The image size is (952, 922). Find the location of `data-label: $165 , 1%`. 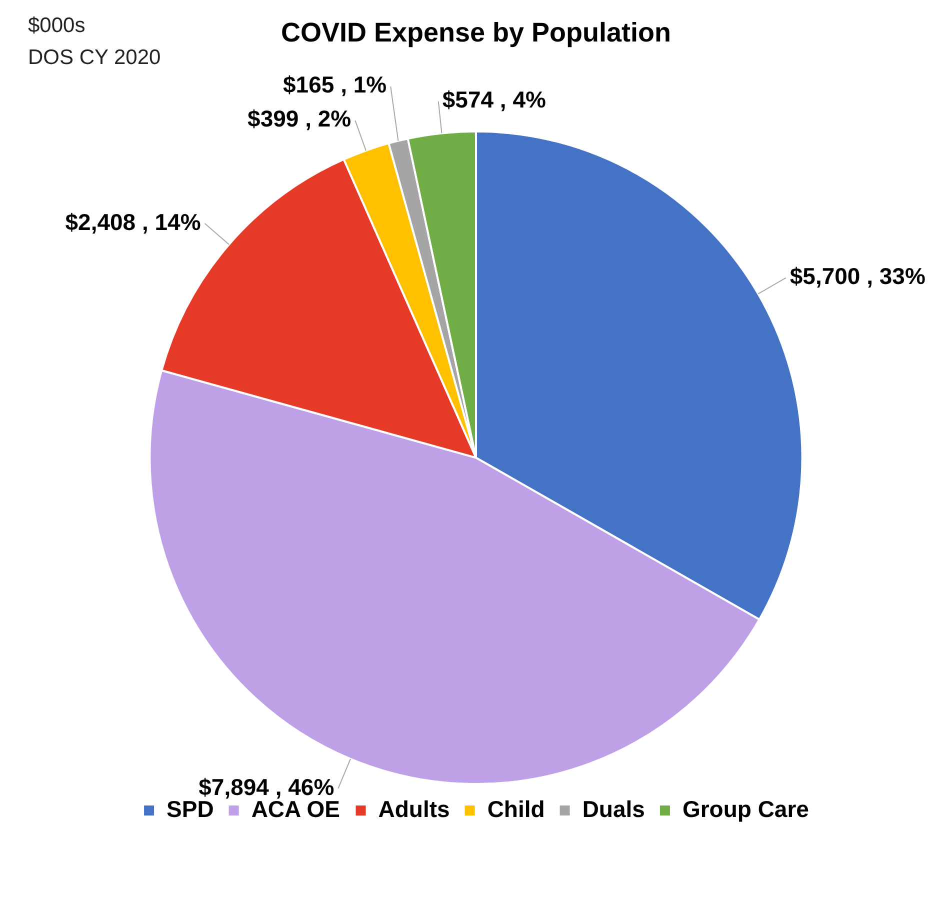

data-label: $165 , 1% is located at coordinates (335, 85).